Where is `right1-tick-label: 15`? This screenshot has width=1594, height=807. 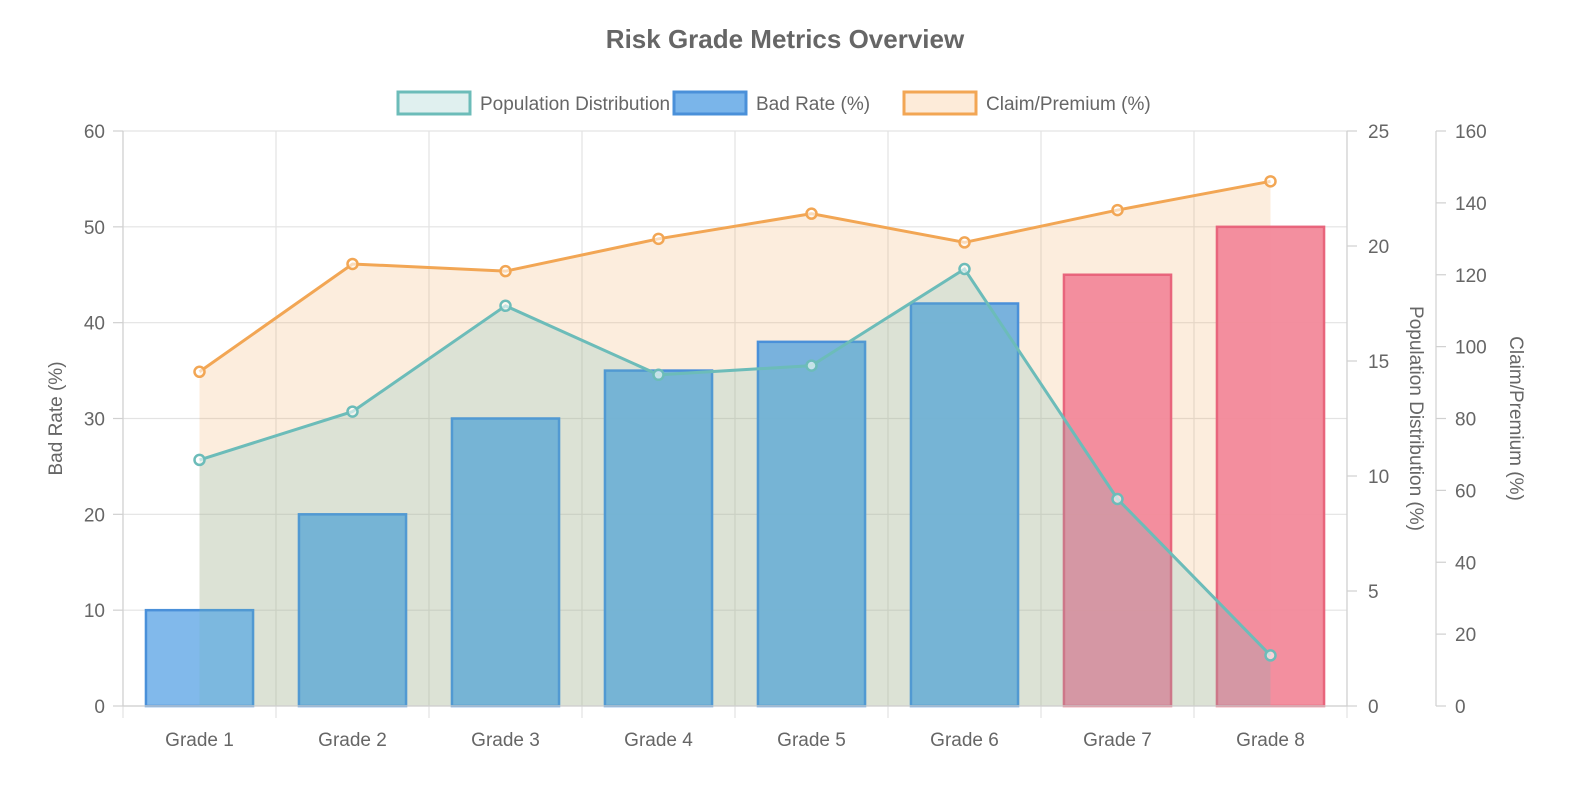
right1-tick-label: 15 is located at coordinates (1378, 362).